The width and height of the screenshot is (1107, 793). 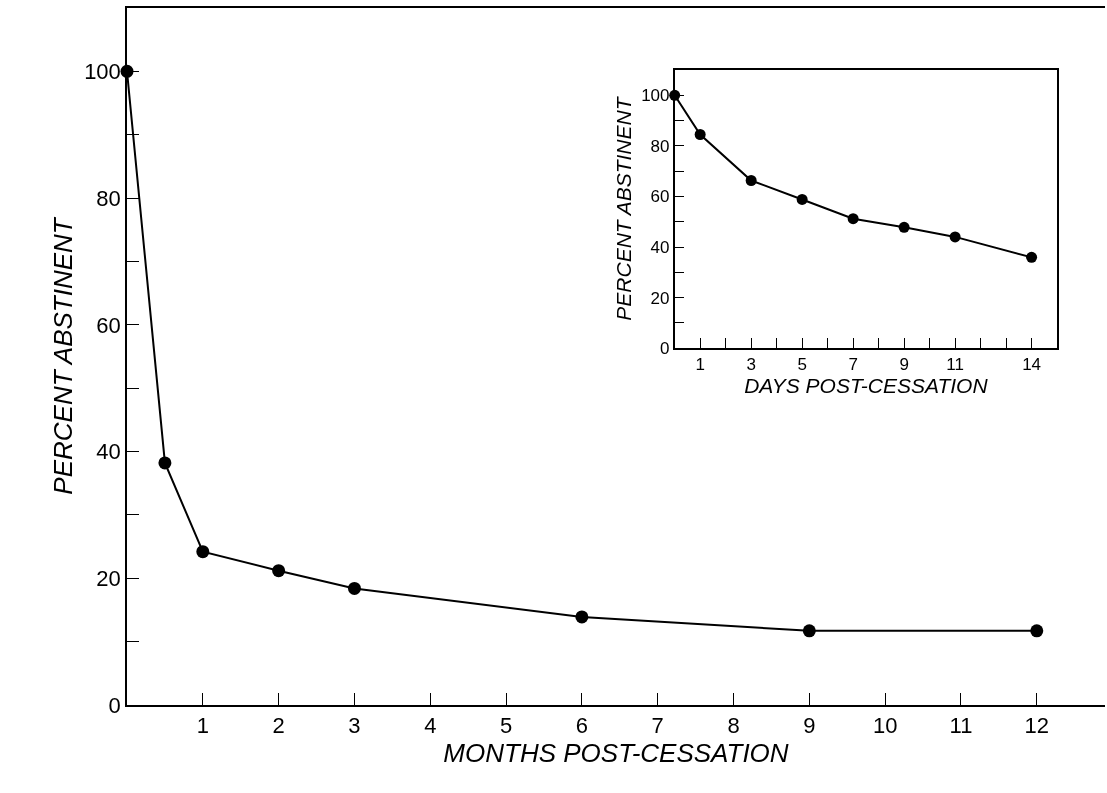 I want to click on x-tick-label: 14, so click(x=1032, y=365).